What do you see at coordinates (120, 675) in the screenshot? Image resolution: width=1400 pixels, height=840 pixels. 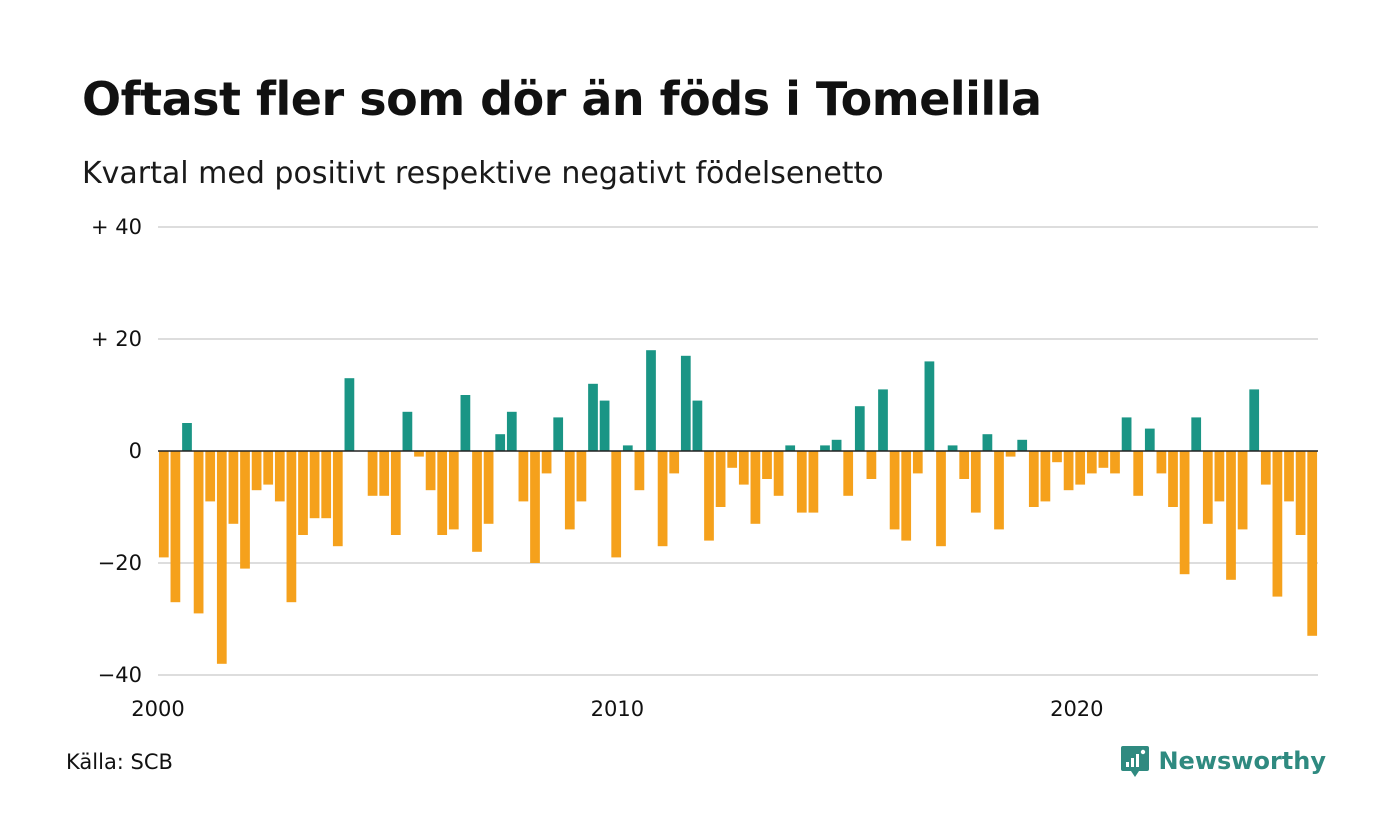 I see `y-tick-label: −40` at bounding box center [120, 675].